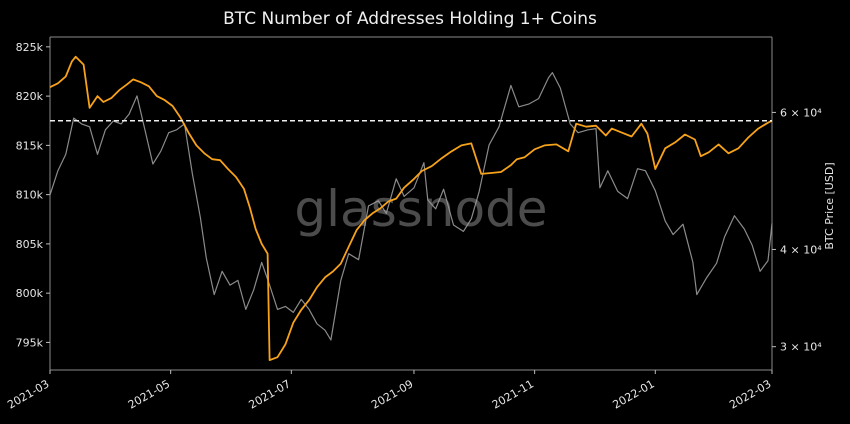 The image size is (850, 424). I want to click on x-tick-label: 2021-09, so click(392, 394).